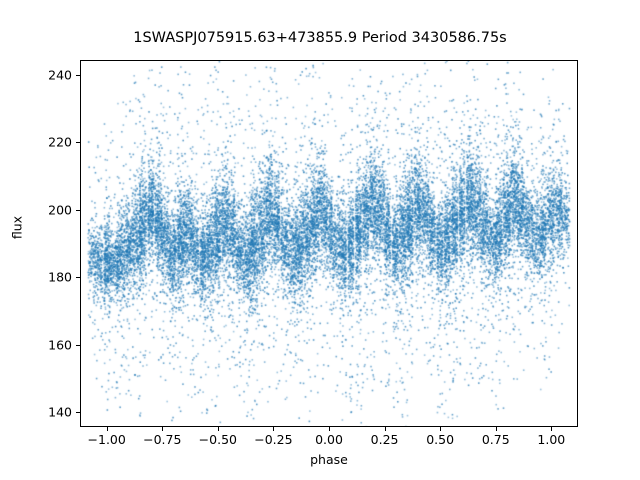 This screenshot has width=640, height=480. I want to click on x-tick-label: −0.50, so click(217, 439).